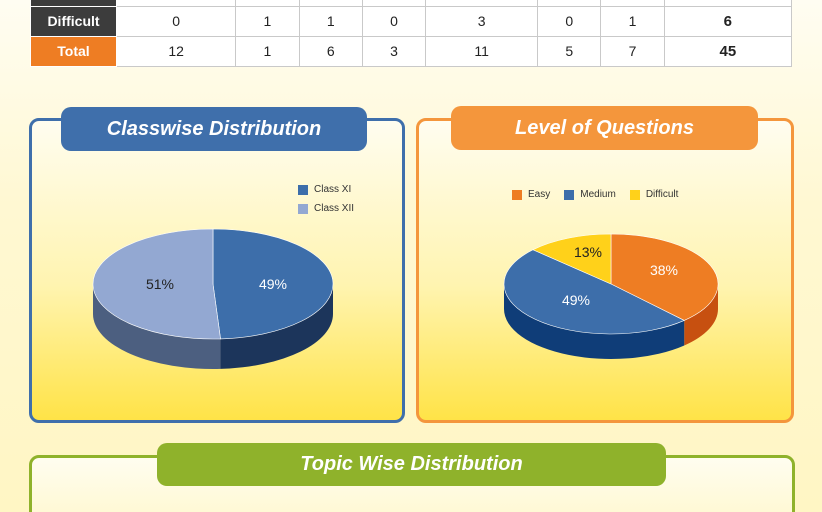 This screenshot has width=822, height=512. What do you see at coordinates (569, 51) in the screenshot?
I see `table-cell: 5` at bounding box center [569, 51].